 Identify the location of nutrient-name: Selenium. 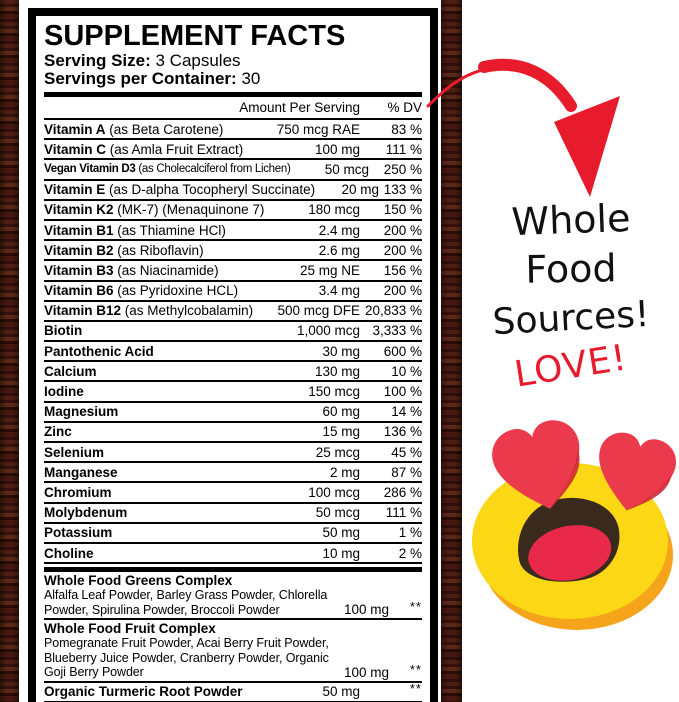
(74, 452).